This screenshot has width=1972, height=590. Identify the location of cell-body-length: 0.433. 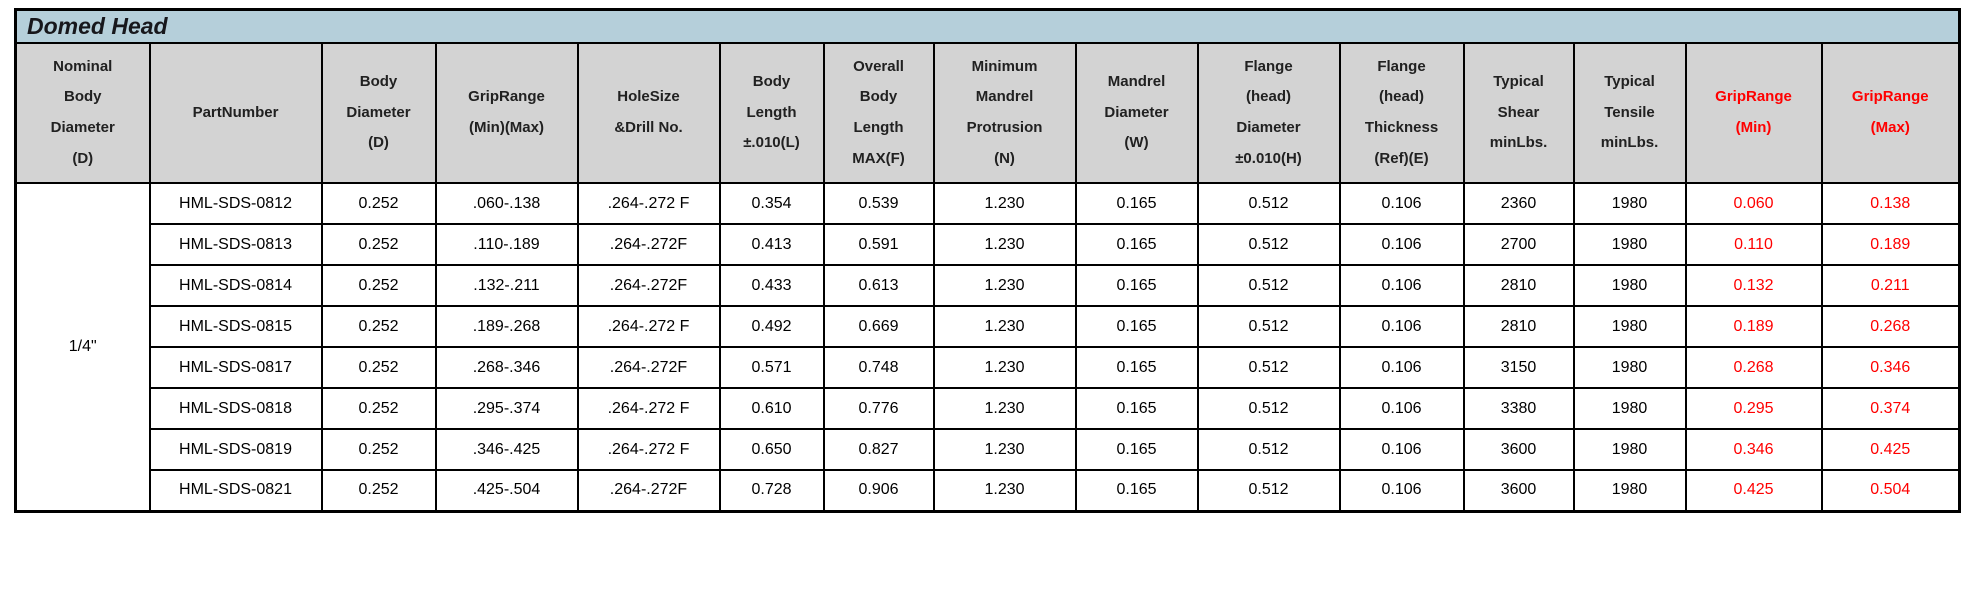
(771, 285).